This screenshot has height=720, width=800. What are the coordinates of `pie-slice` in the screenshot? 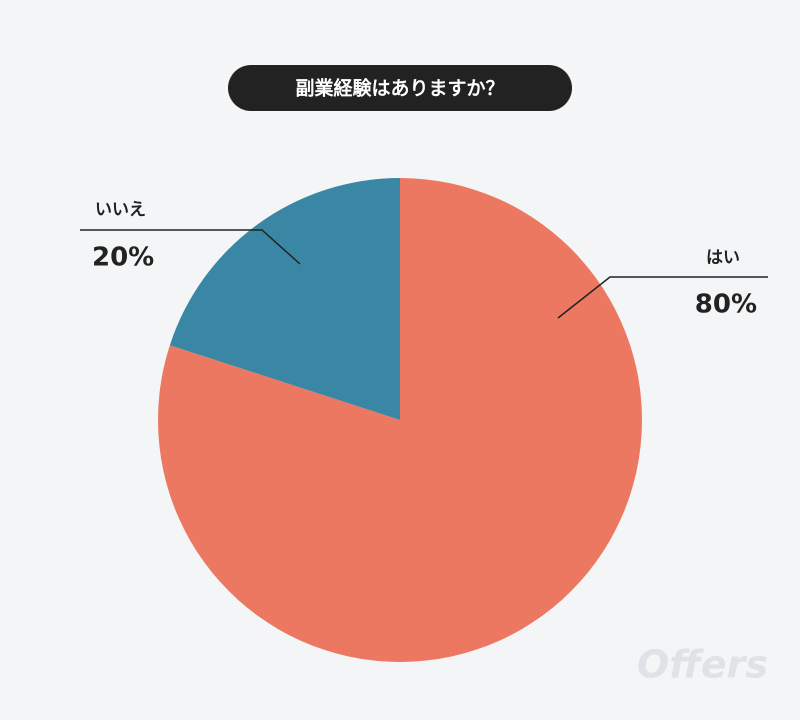 It's located at (284, 299).